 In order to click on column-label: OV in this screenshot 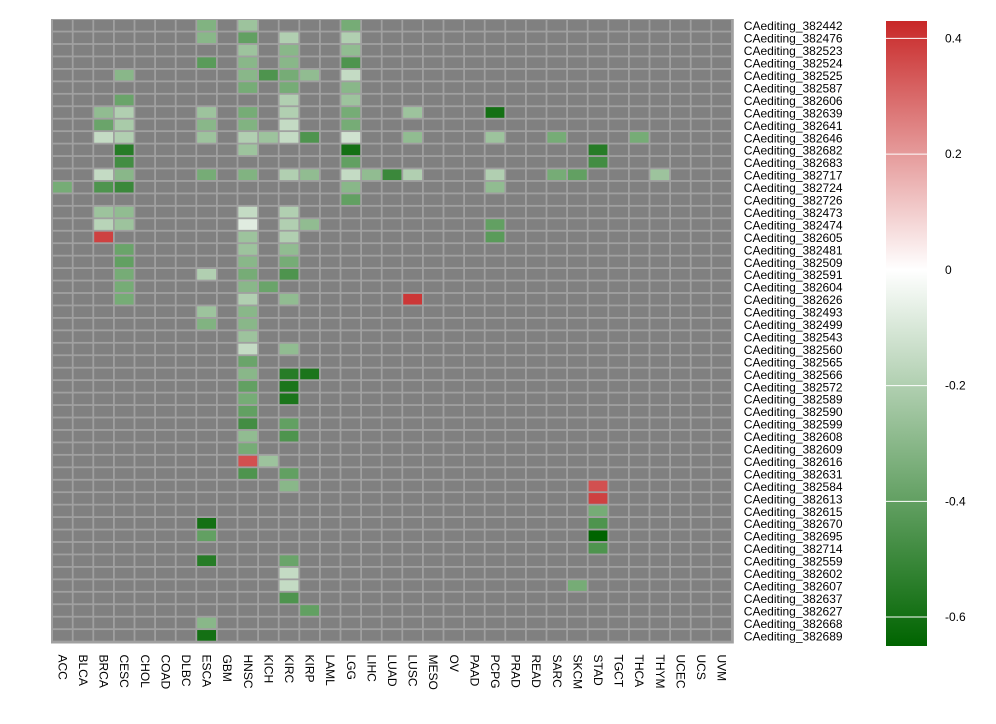, I will do `click(454, 663)`.